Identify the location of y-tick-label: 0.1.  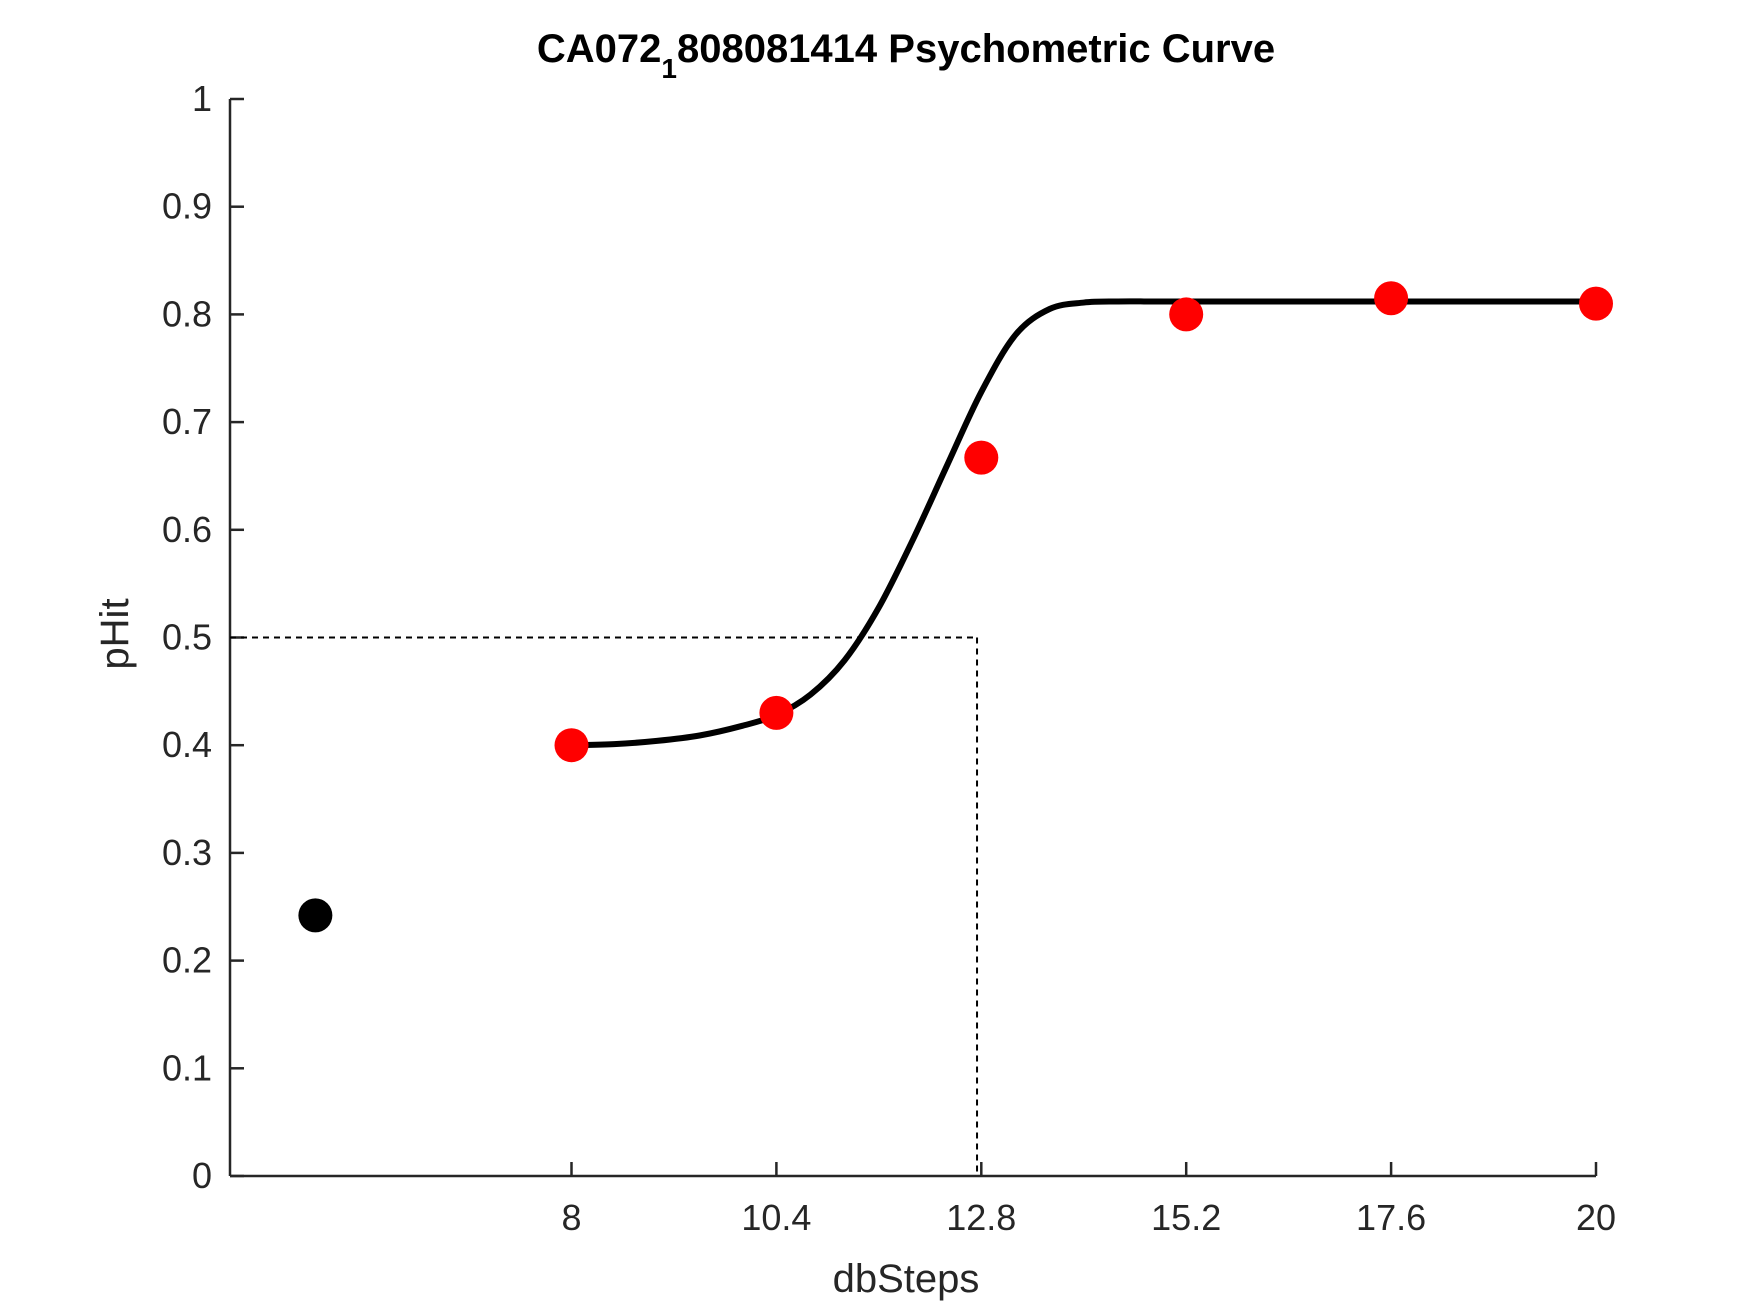
(187, 1067).